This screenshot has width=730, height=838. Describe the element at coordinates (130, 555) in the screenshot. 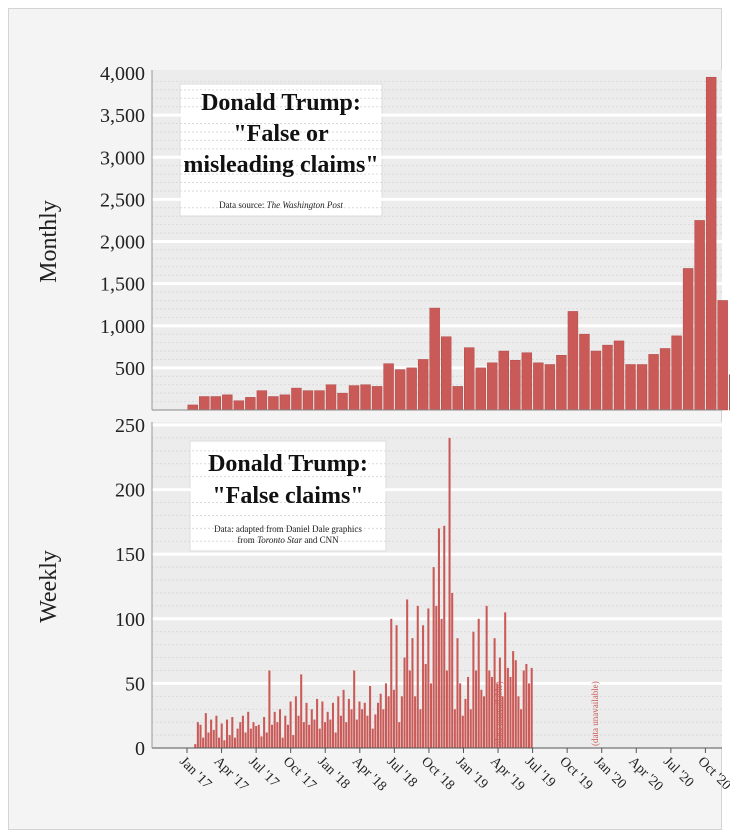

I see `weekly-y-tick-label: 150` at that location.